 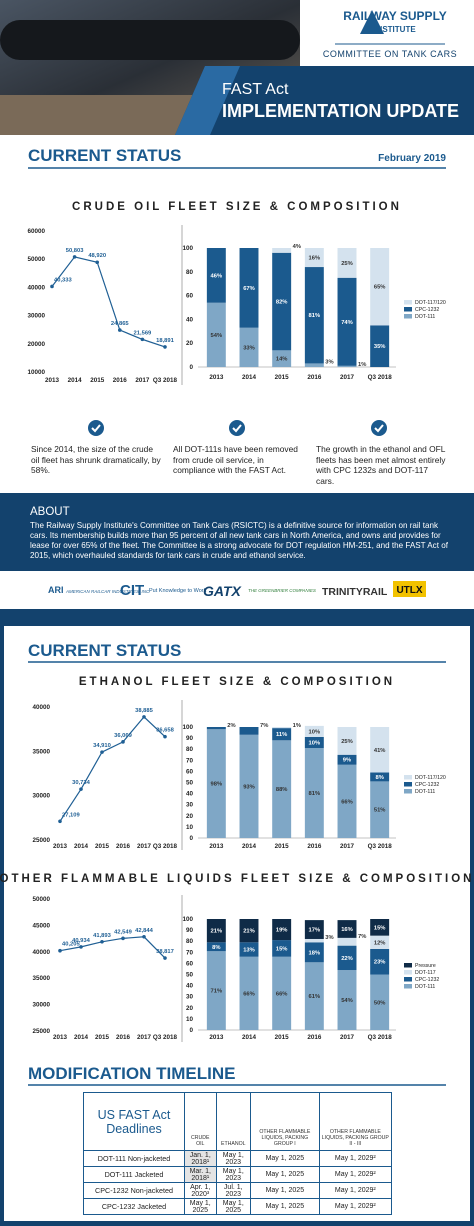 I want to click on y-tick-label: 90, so click(x=190, y=930).